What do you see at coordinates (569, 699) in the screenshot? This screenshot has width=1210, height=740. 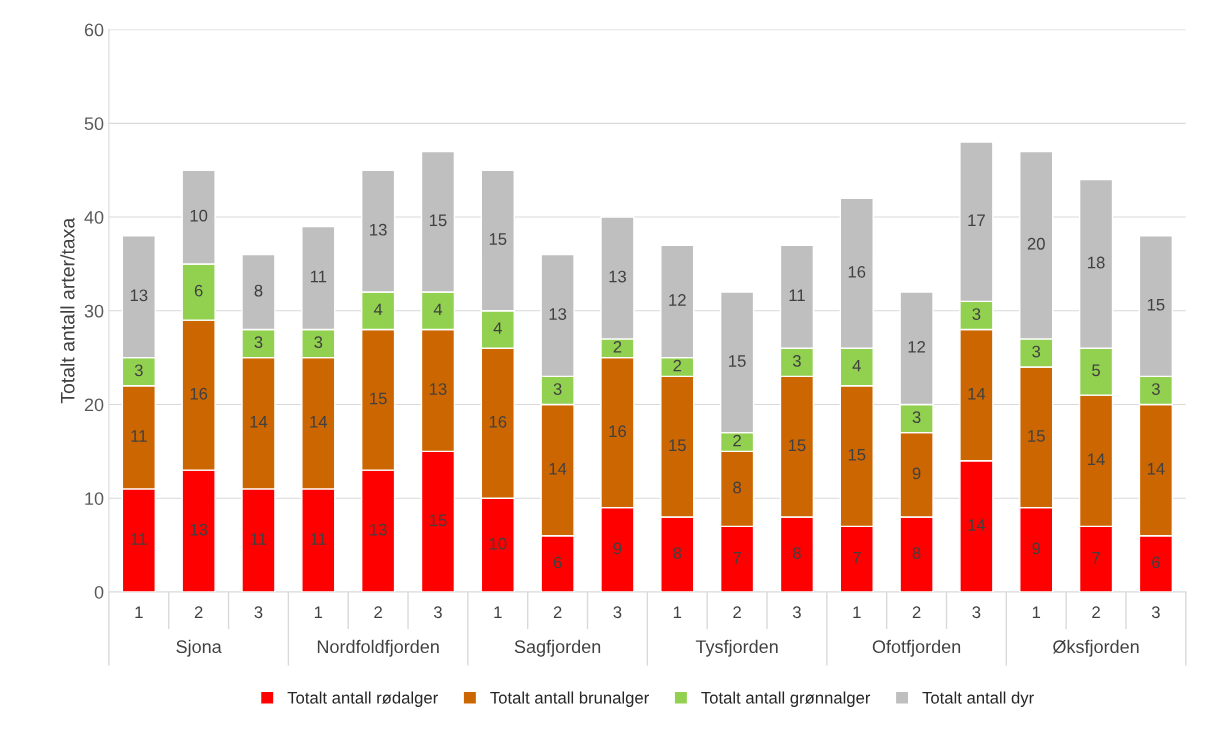 I see `legend-label: Totalt antall brunalger` at bounding box center [569, 699].